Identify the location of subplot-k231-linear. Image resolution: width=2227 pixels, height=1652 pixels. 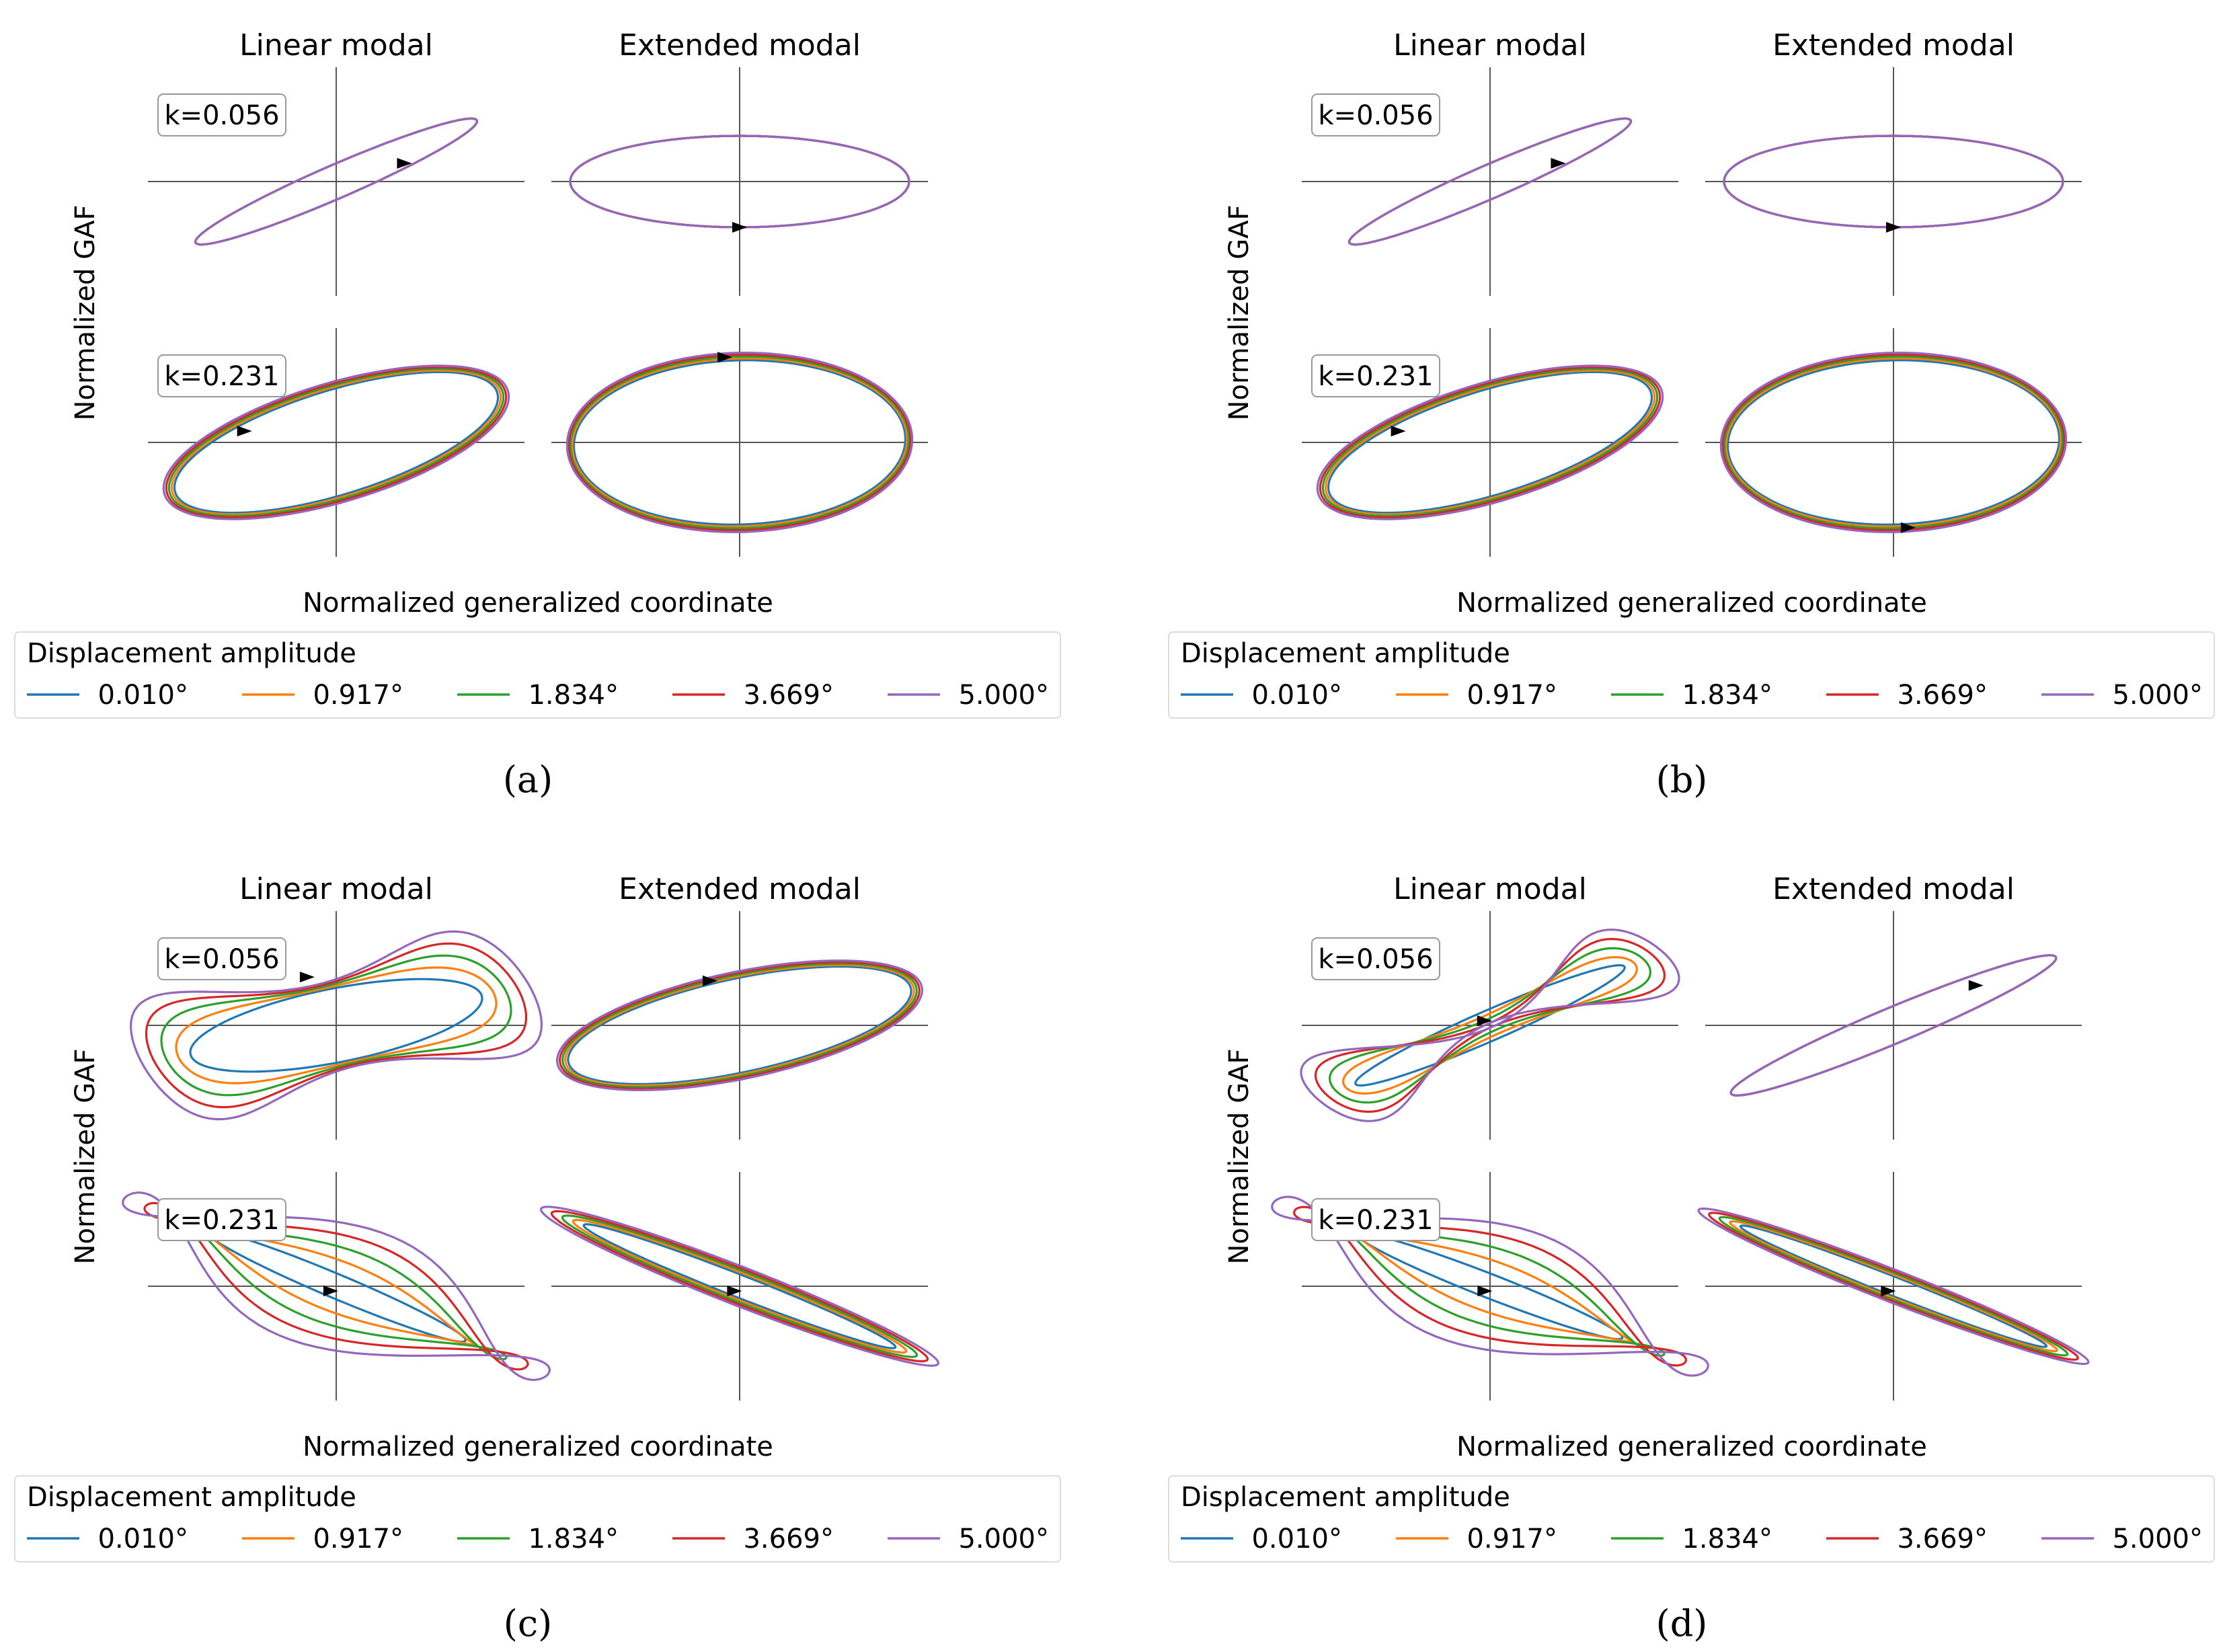
(336, 442).